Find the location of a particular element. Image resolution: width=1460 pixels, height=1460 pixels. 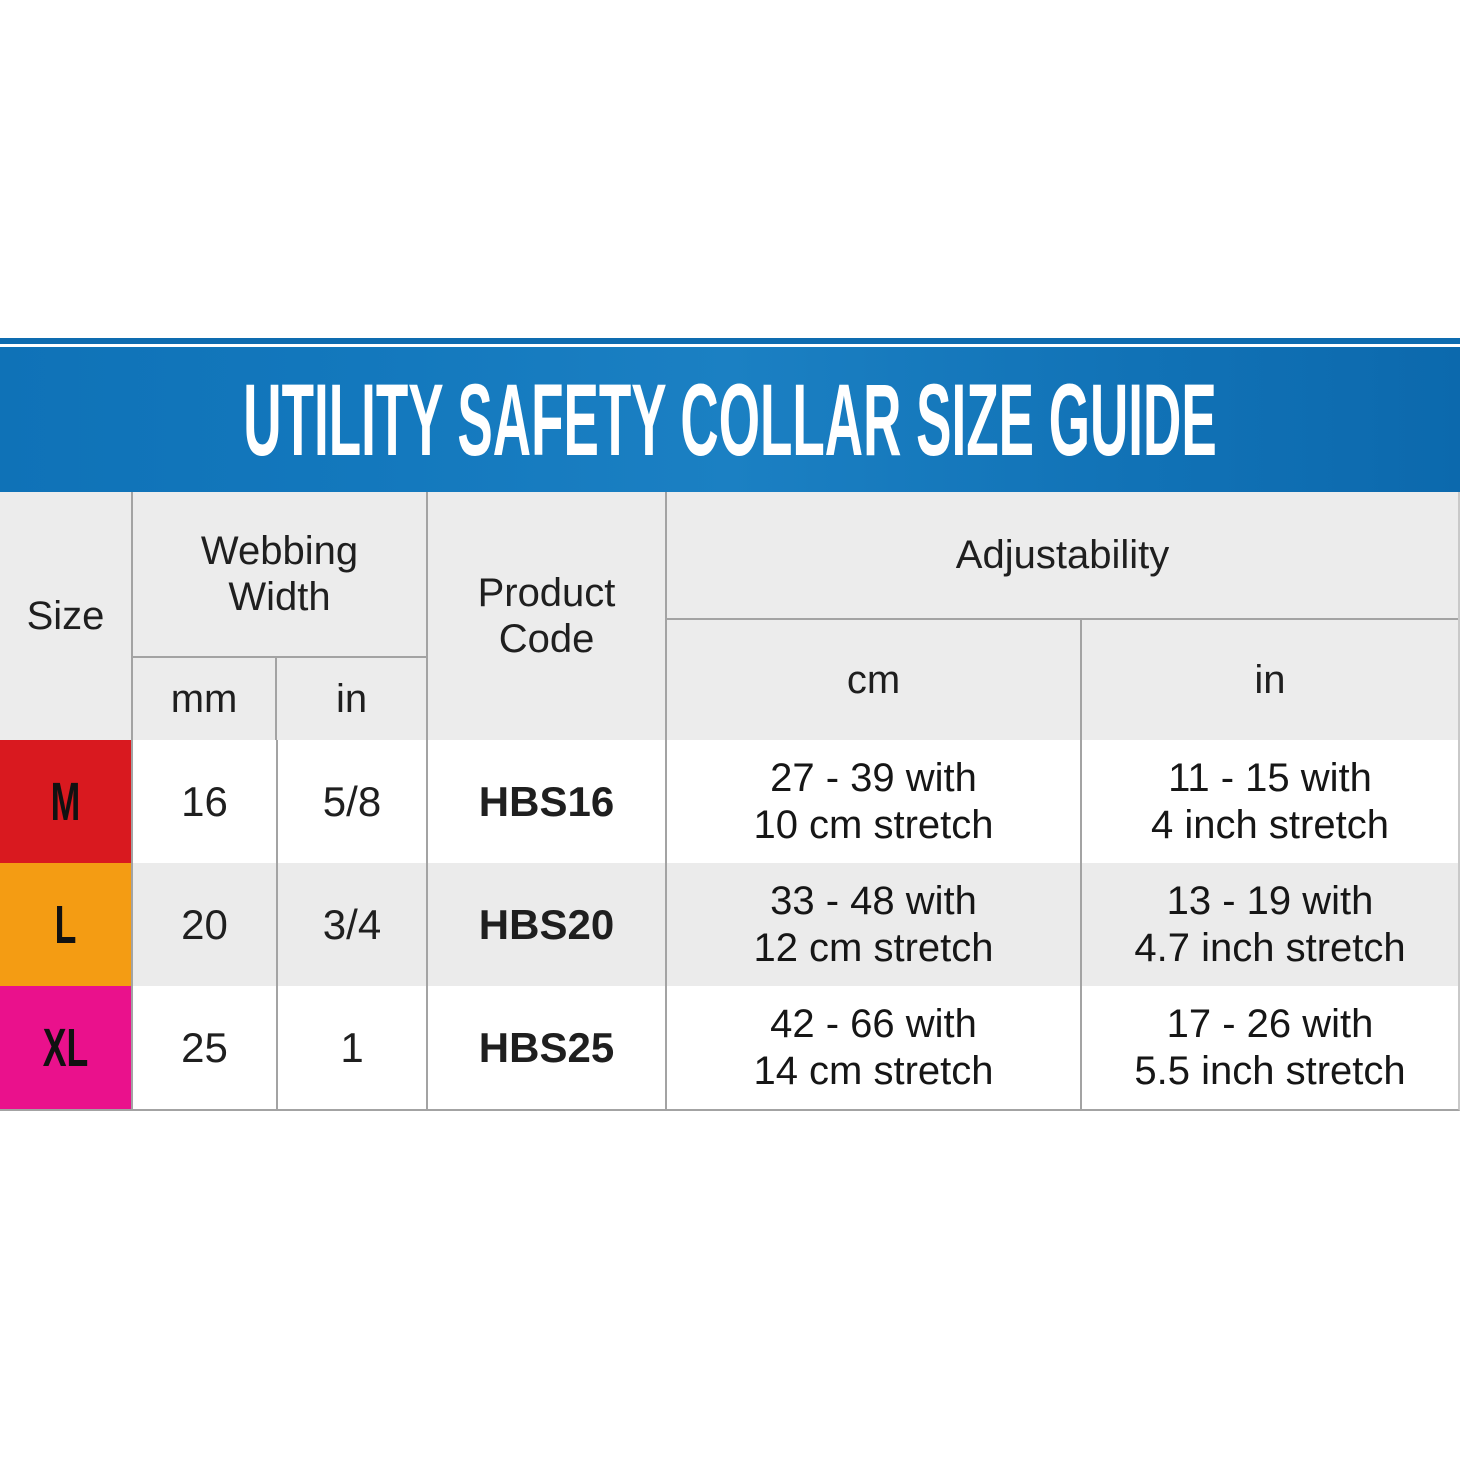

adjustability-in-value: 13 - 19 with 4.7 inch stretch is located at coordinates (1270, 924).